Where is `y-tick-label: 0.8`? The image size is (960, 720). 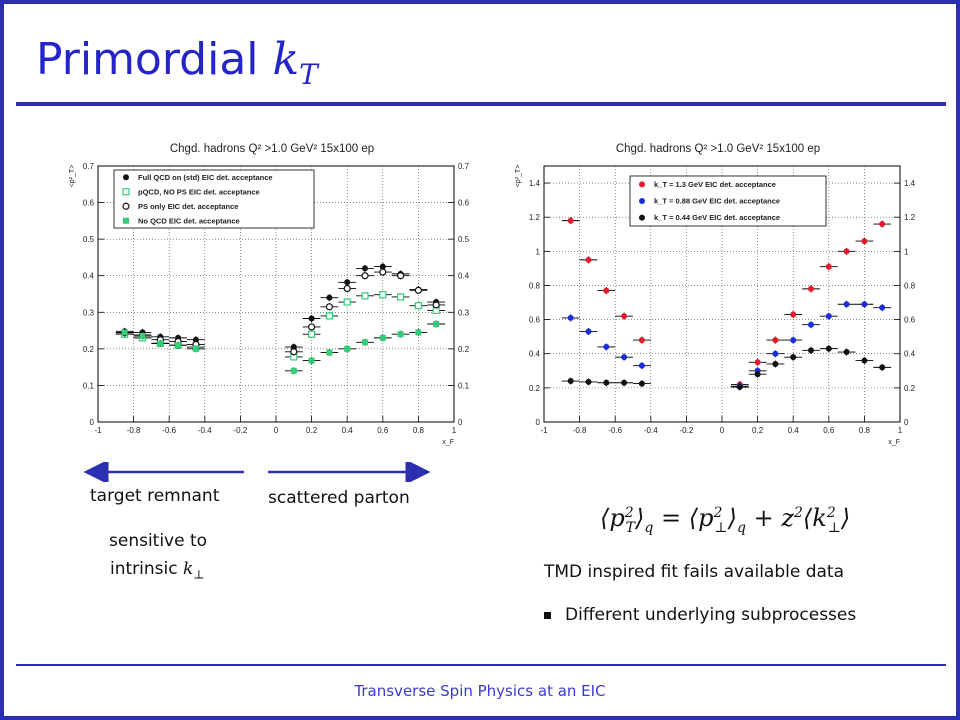 y-tick-label: 0.8 is located at coordinates (535, 285).